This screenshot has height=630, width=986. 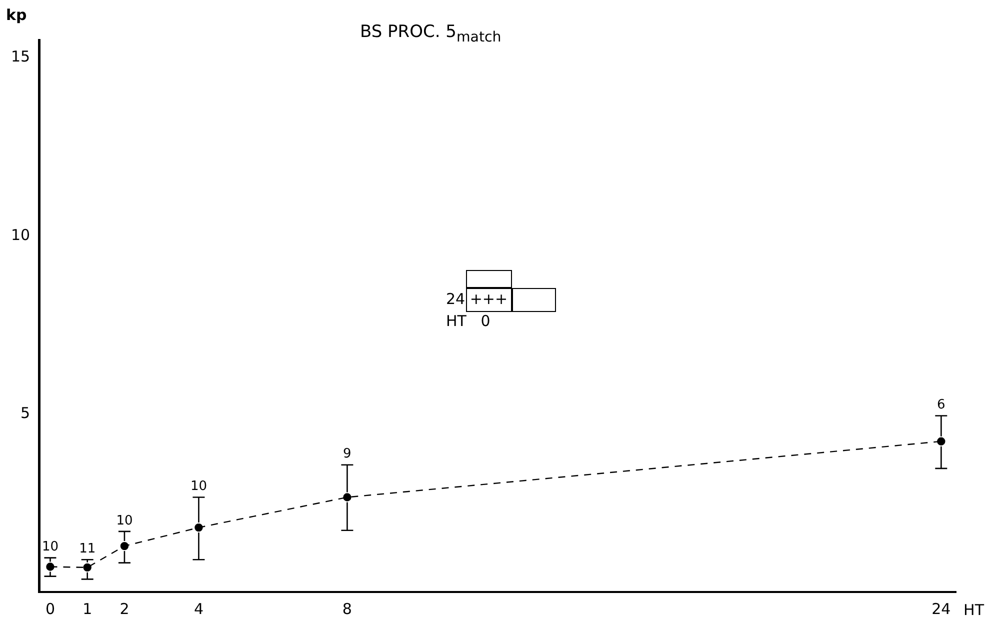 What do you see at coordinates (87, 548) in the screenshot?
I see `annotation: 11` at bounding box center [87, 548].